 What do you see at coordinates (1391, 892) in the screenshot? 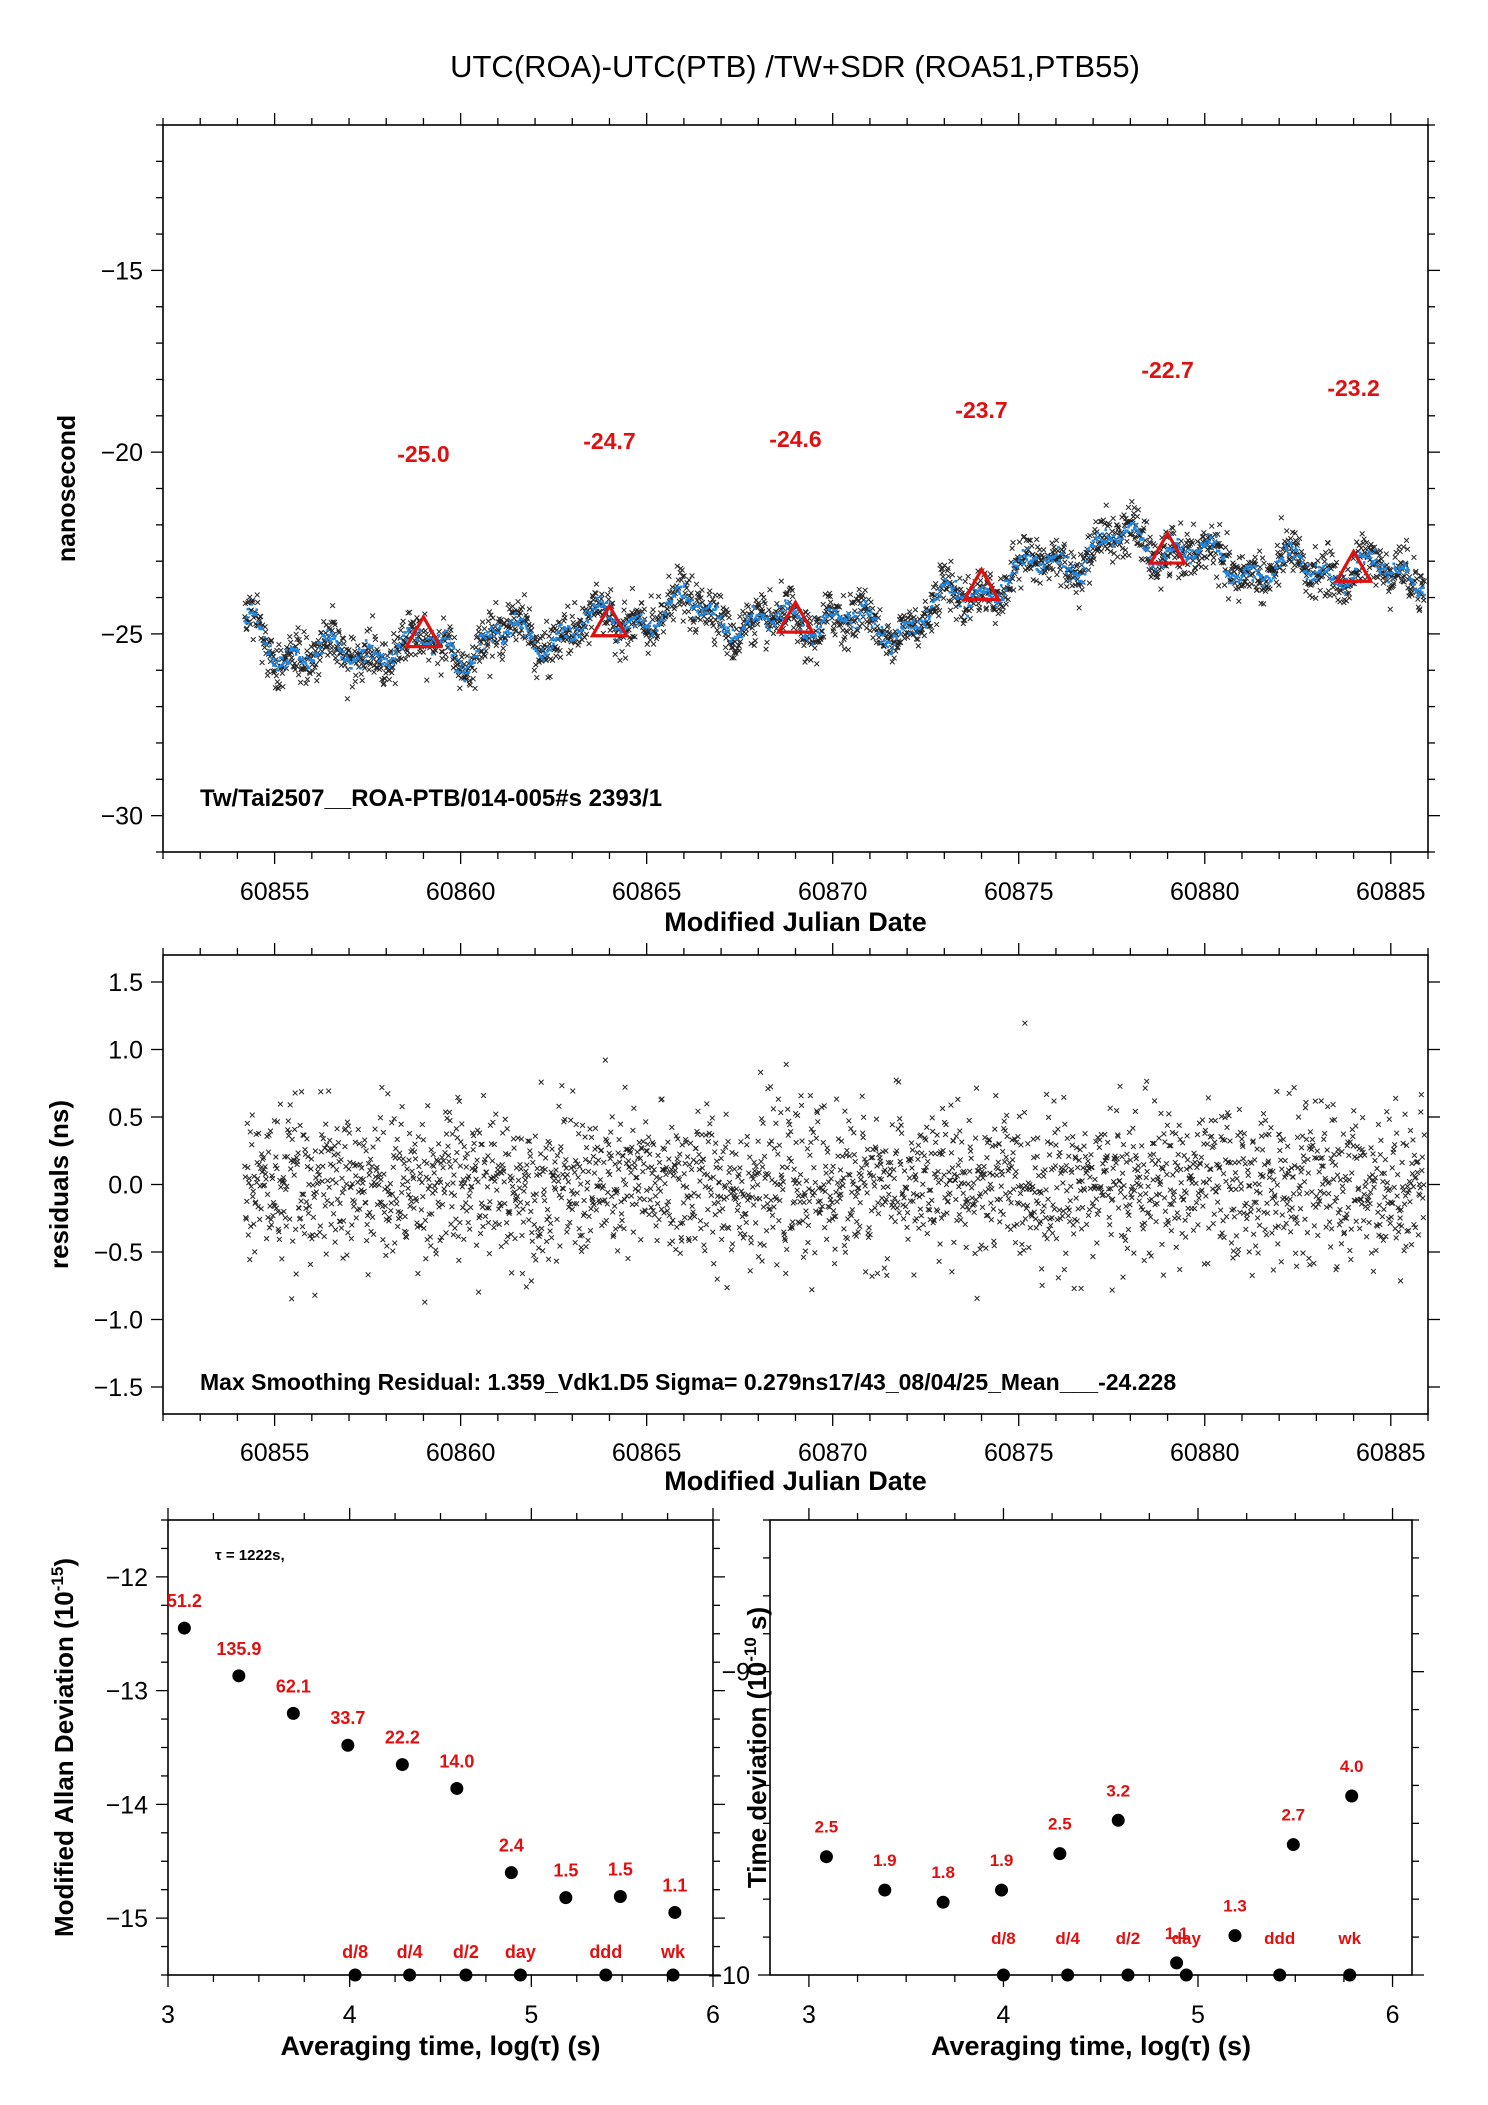
I see `x-tick-label: 60885` at bounding box center [1391, 892].